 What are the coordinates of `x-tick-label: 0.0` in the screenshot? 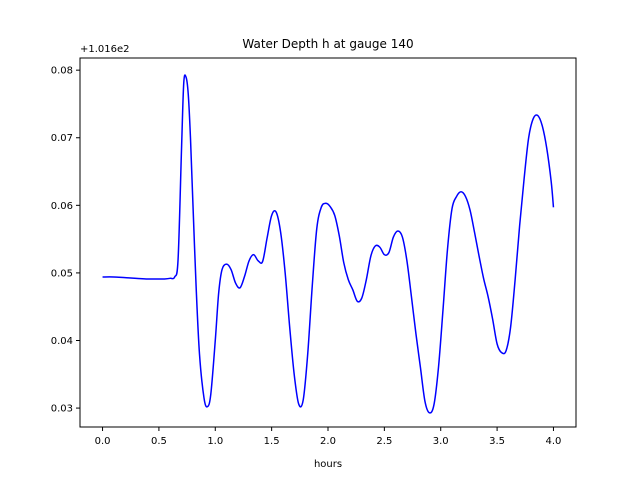 It's located at (103, 441).